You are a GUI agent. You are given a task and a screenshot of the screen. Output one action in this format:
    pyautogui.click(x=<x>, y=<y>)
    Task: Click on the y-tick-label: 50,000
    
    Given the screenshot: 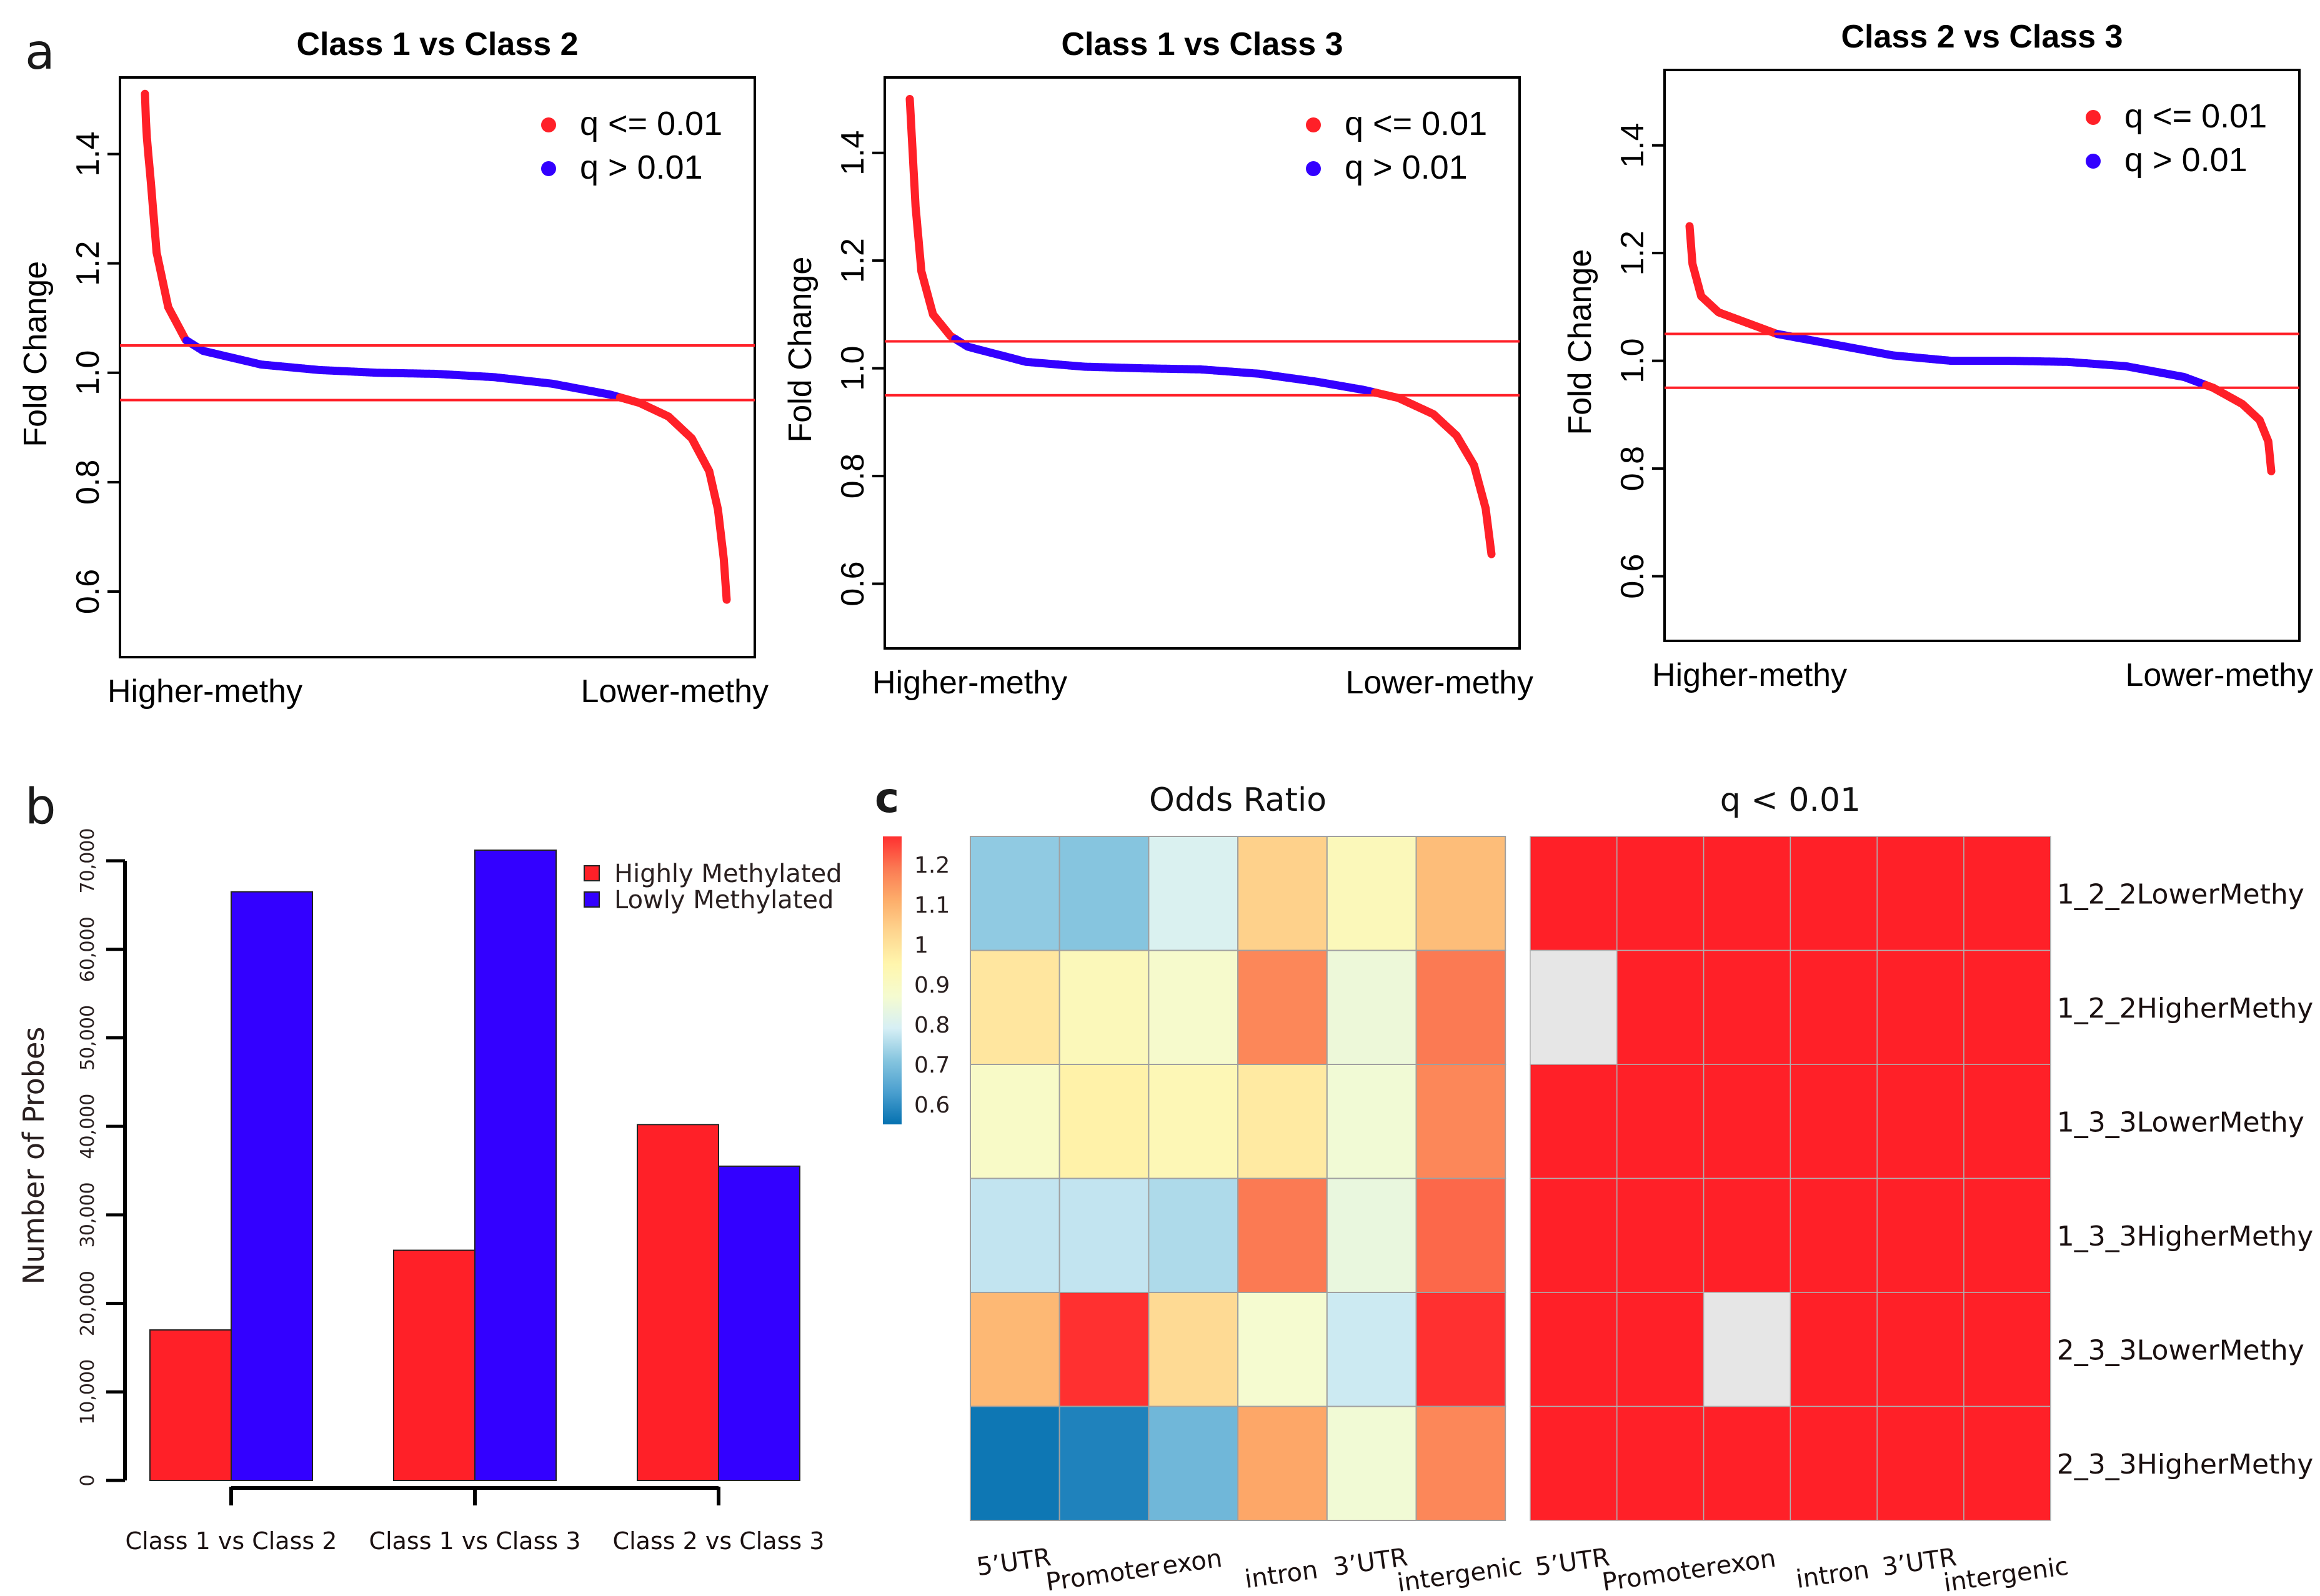 What is the action you would take?
    pyautogui.click(x=88, y=1038)
    